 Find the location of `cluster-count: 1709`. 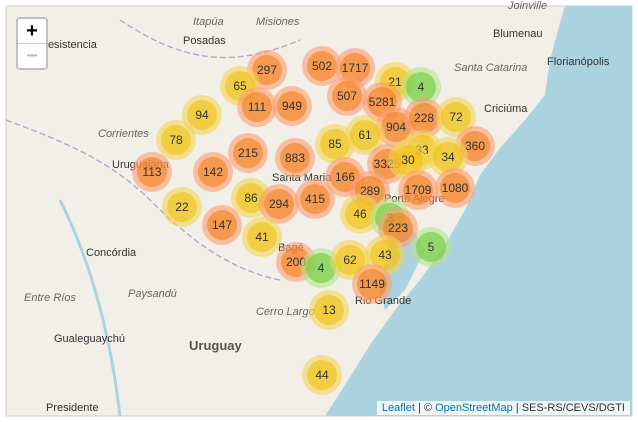

cluster-count: 1709 is located at coordinates (418, 190).